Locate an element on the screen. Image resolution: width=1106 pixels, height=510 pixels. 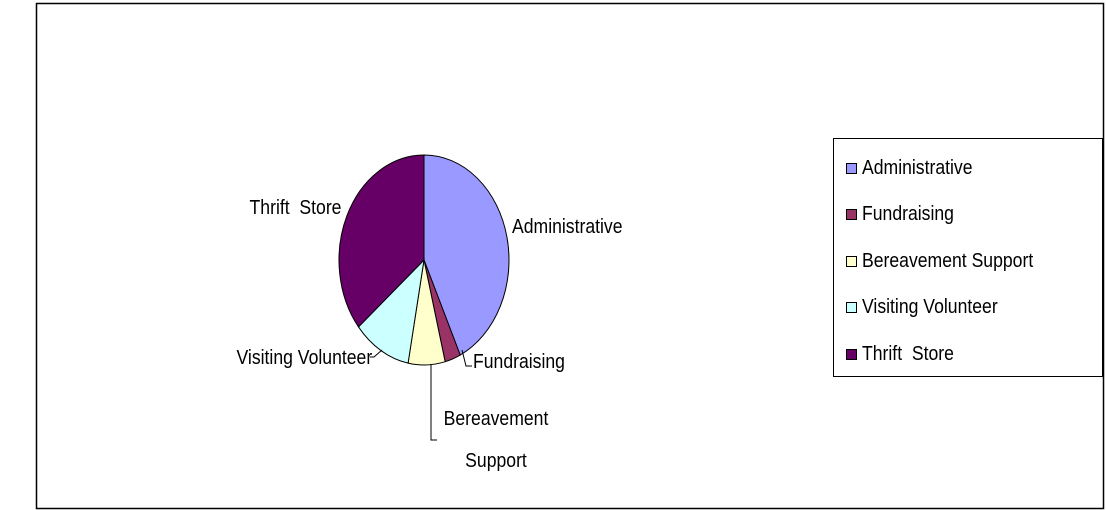
legend-label: Visiting Volunteer is located at coordinates (930, 307).